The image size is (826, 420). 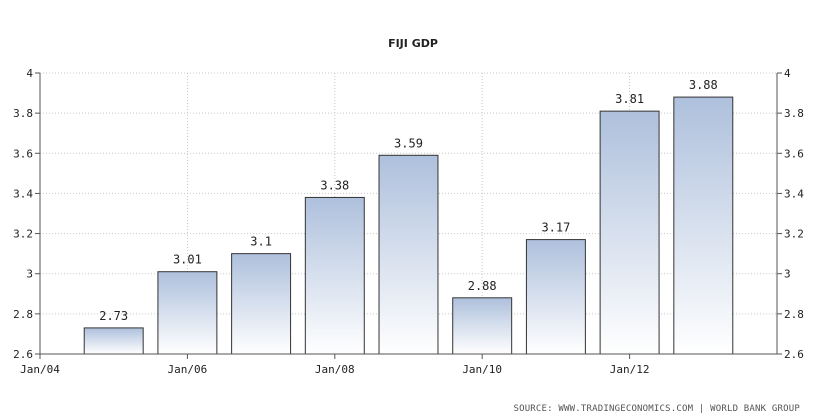 I want to click on data-label-2005: 2.73, so click(x=113, y=316).